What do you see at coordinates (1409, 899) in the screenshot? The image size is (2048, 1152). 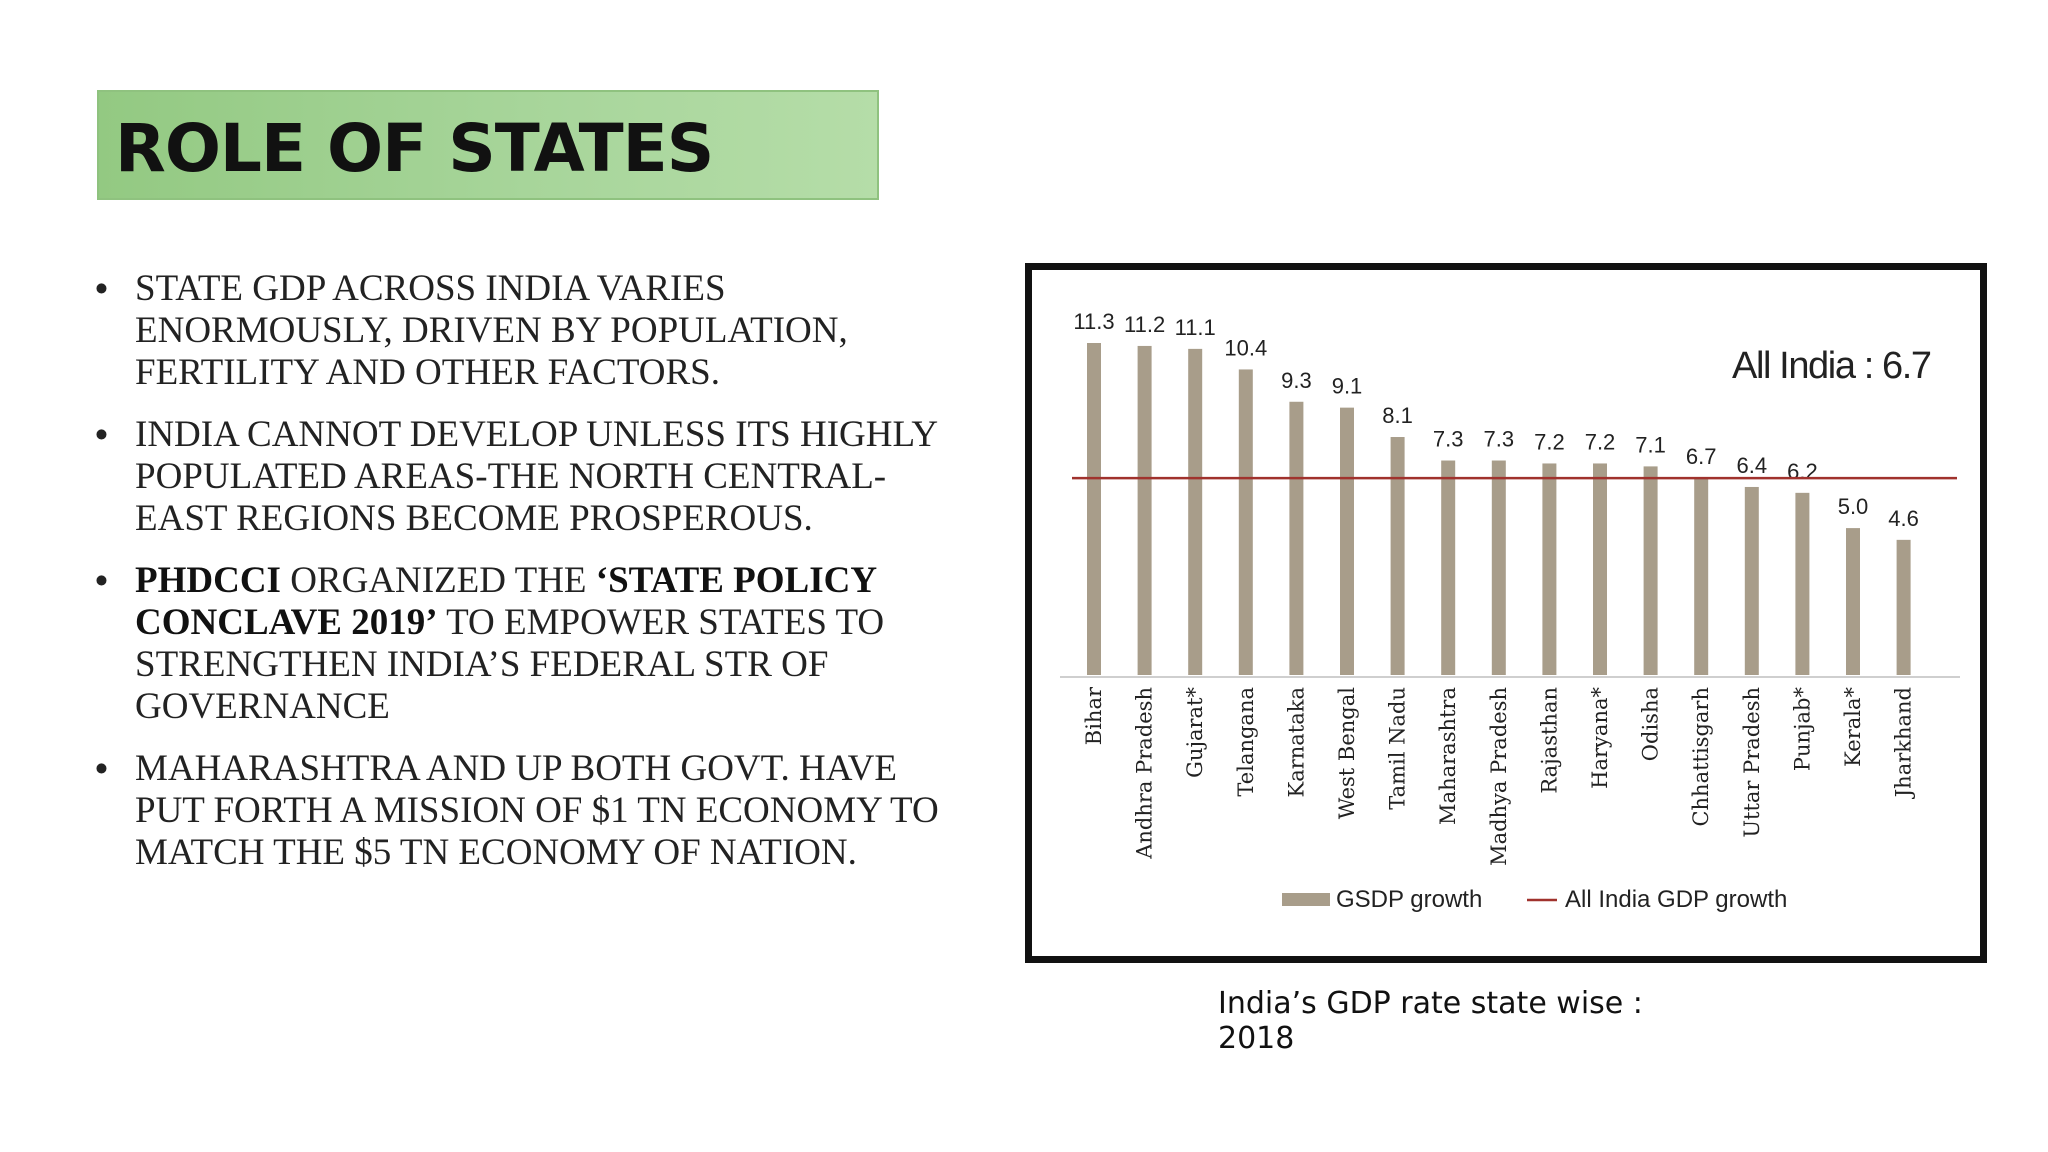 I see `legend-label-gsdp: GSDP growth` at bounding box center [1409, 899].